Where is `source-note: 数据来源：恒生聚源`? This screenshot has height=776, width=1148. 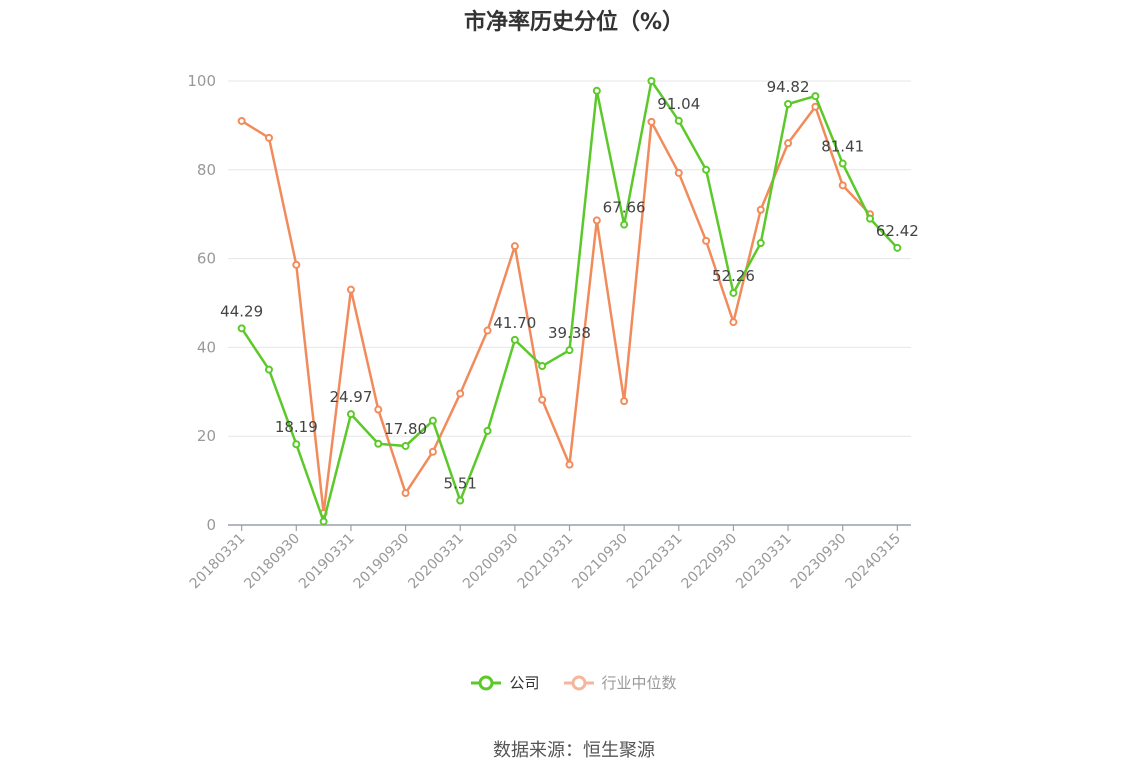 source-note: 数据来源：恒生聚源 is located at coordinates (574, 750).